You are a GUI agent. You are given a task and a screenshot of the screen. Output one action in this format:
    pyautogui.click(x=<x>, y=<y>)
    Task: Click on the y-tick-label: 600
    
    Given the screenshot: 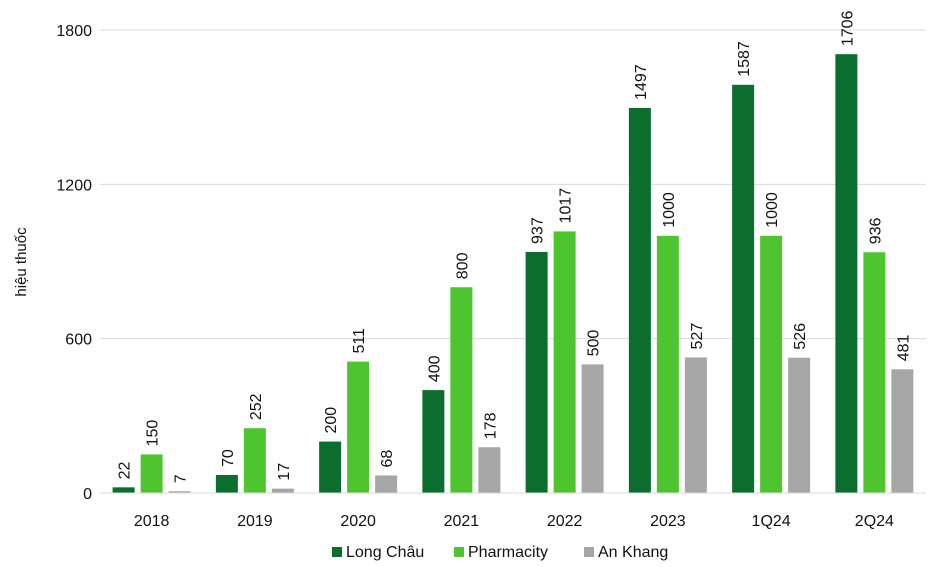 What is the action you would take?
    pyautogui.click(x=78, y=340)
    